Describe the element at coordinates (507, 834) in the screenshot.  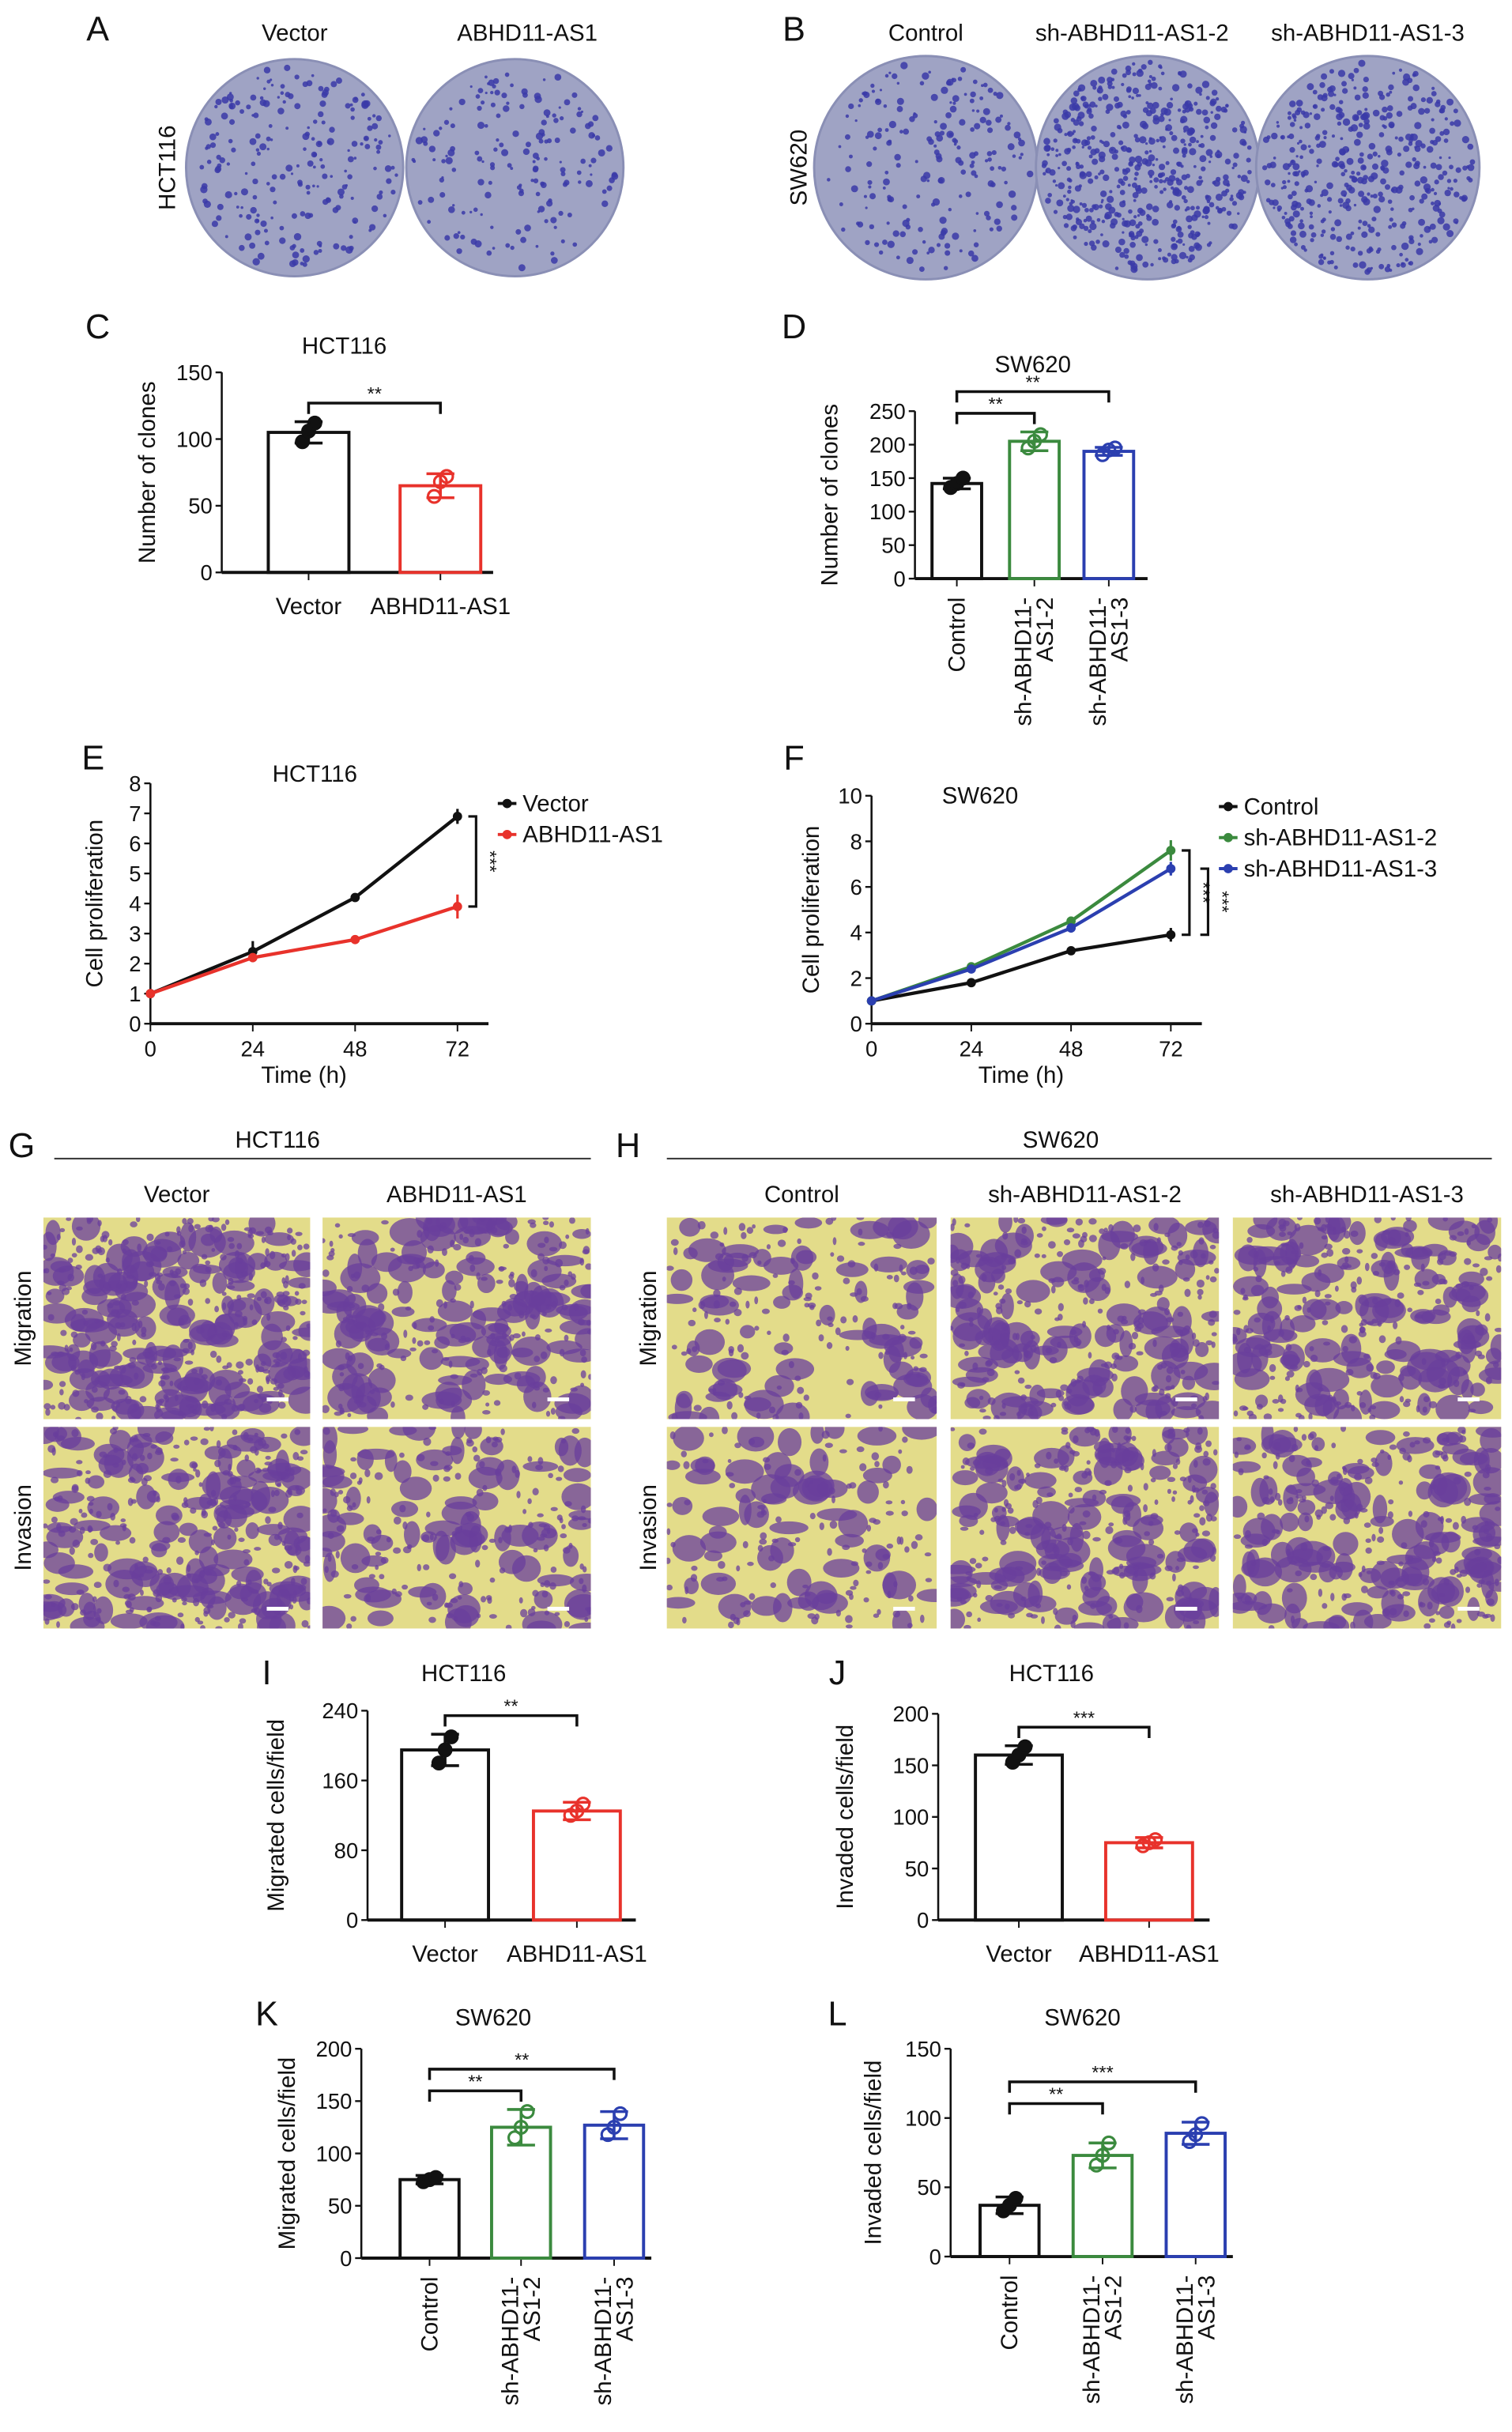
I see `legend-marker` at that location.